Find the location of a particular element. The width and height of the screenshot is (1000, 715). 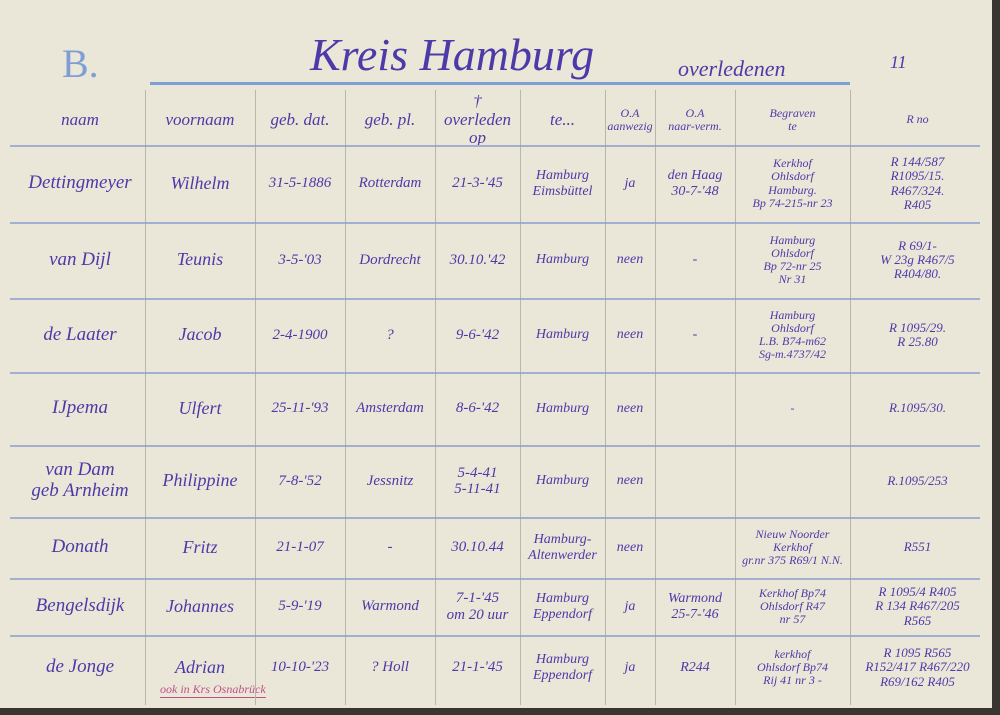

table-cell: Warmond is located at coordinates (390, 606).